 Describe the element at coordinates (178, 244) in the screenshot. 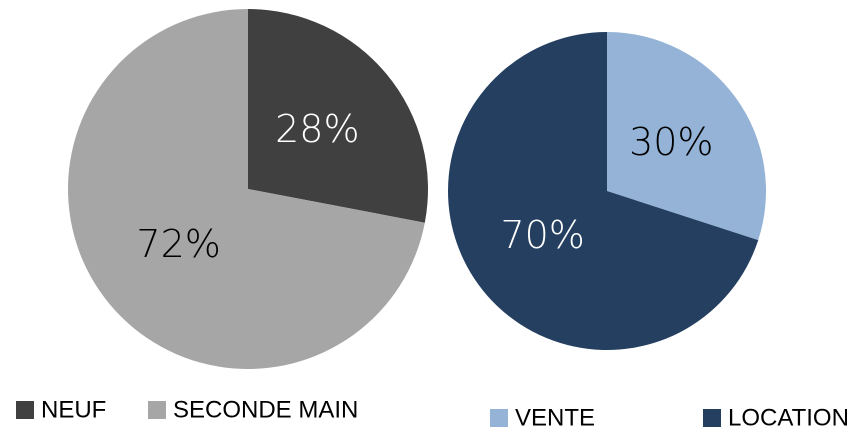

I see `data-label: 72%` at that location.